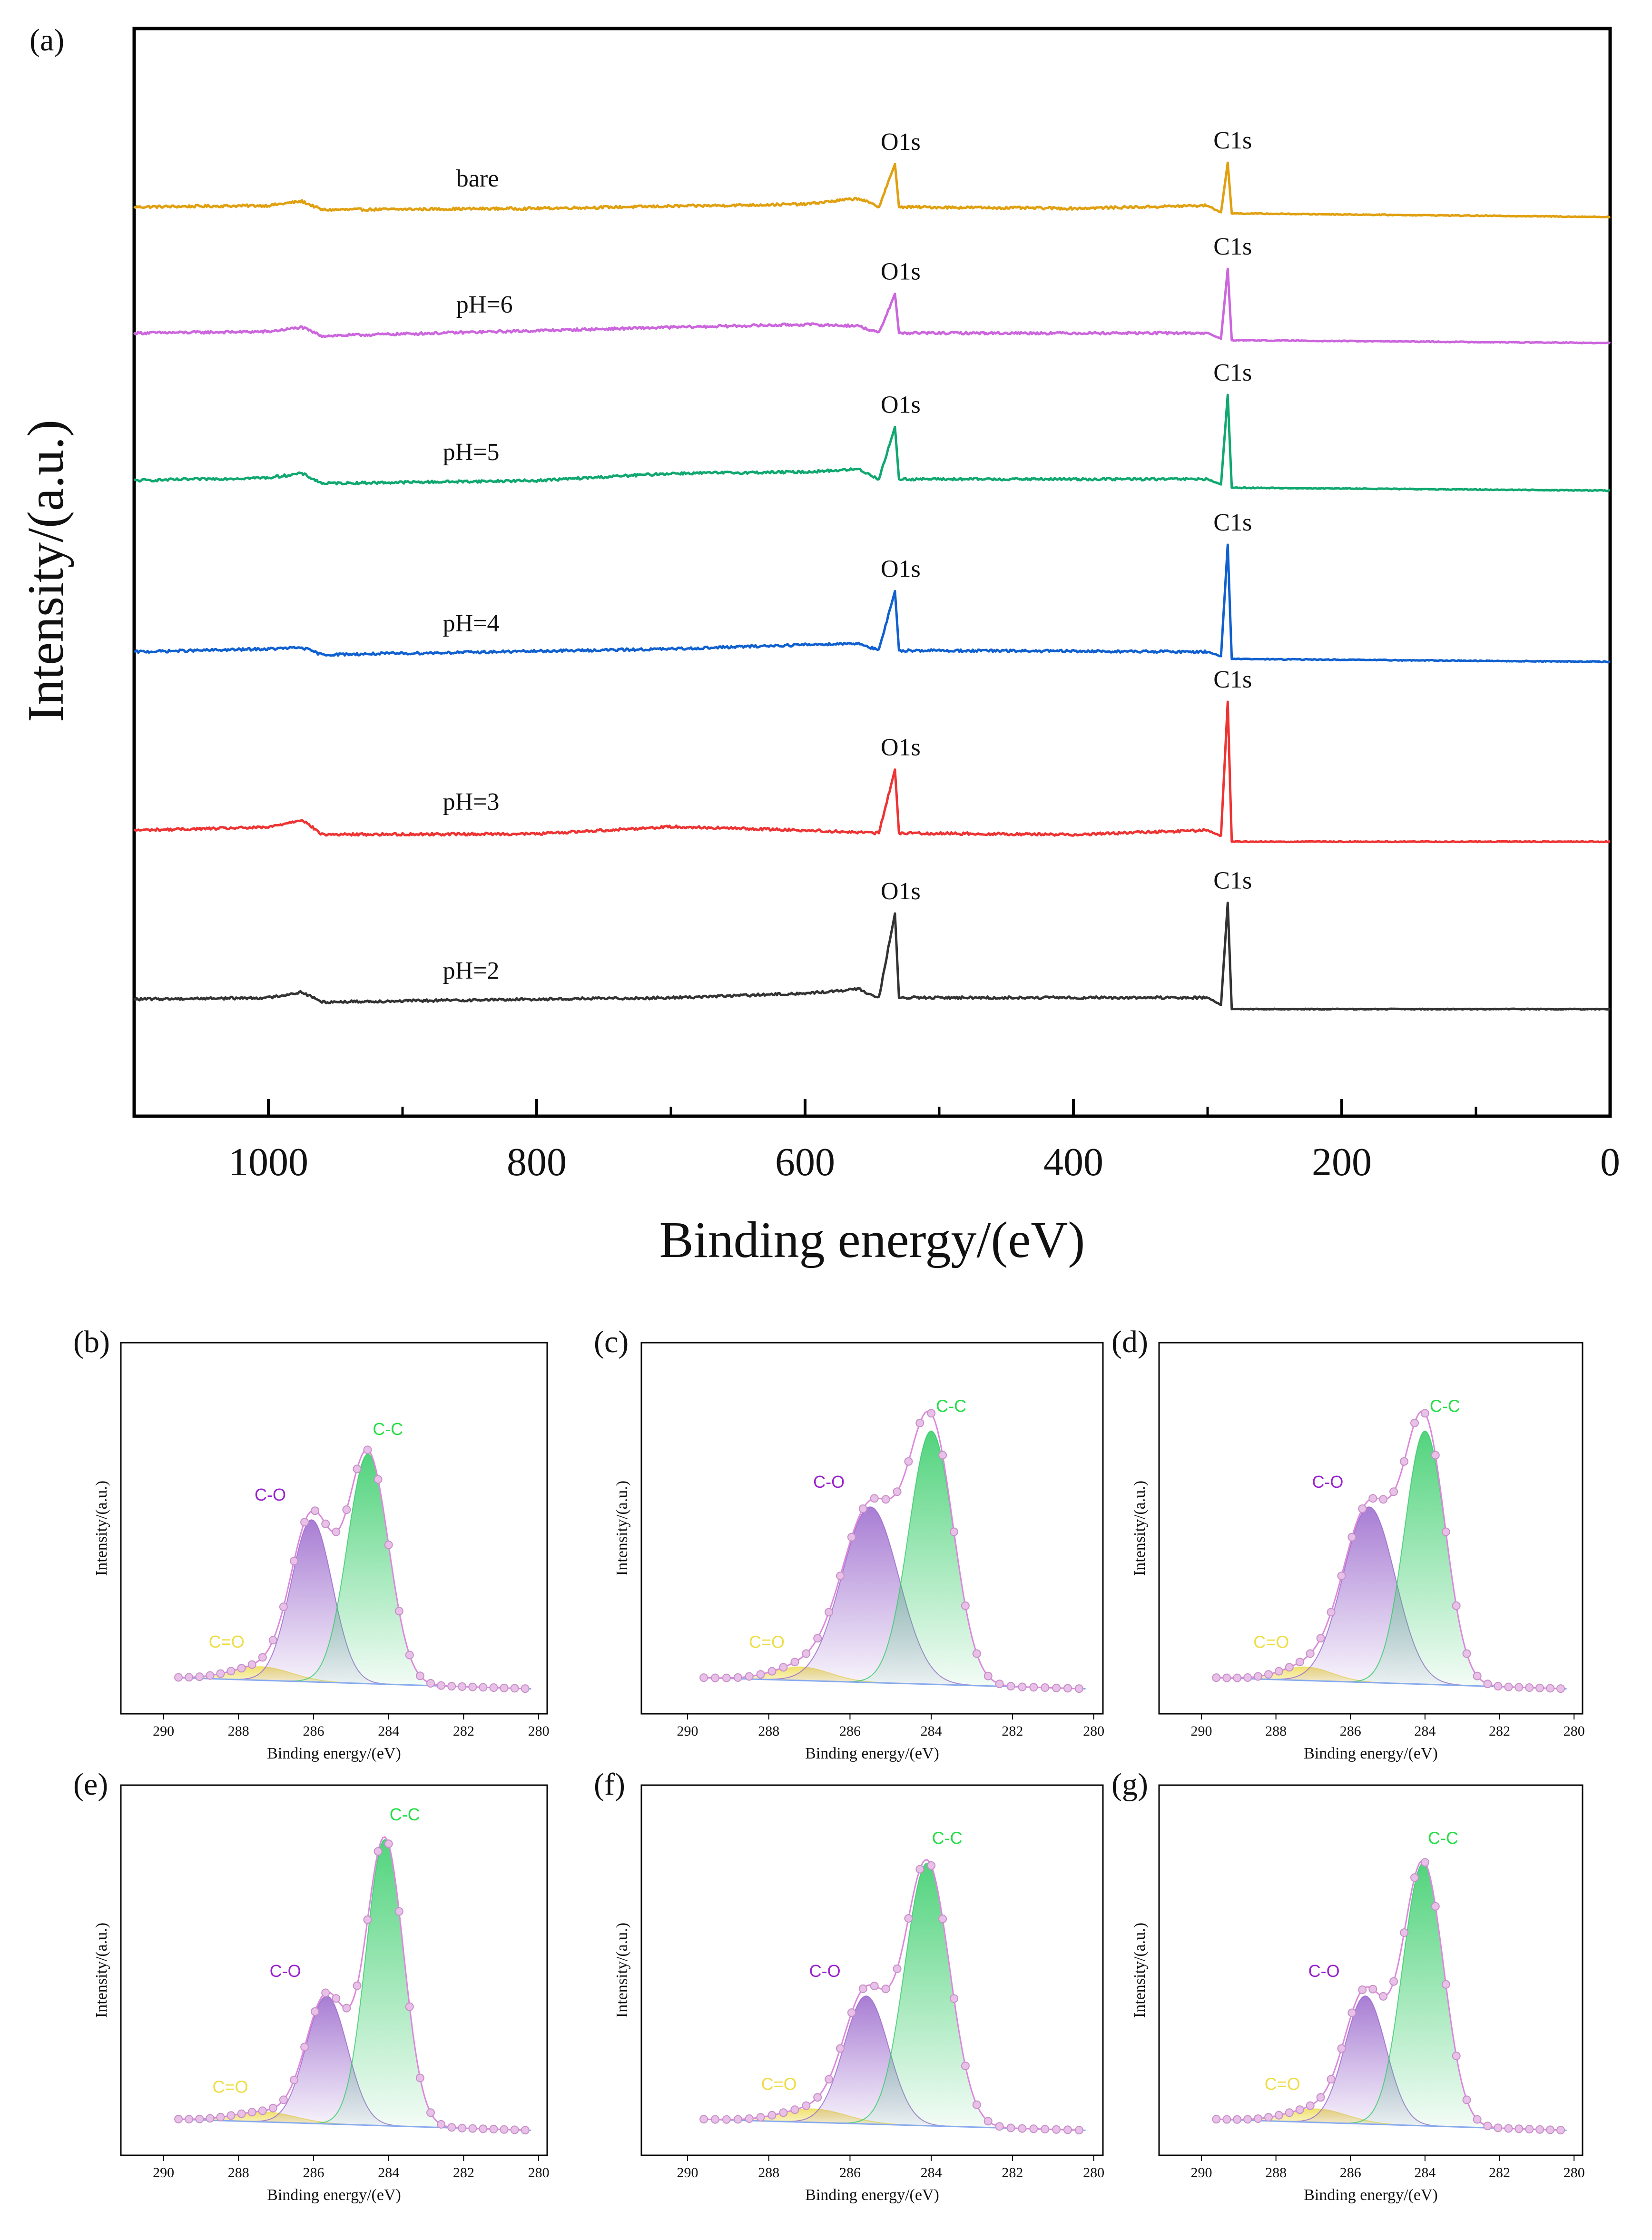 The width and height of the screenshot is (1652, 2240). I want to click on series-name-label: pH=2, so click(472, 970).